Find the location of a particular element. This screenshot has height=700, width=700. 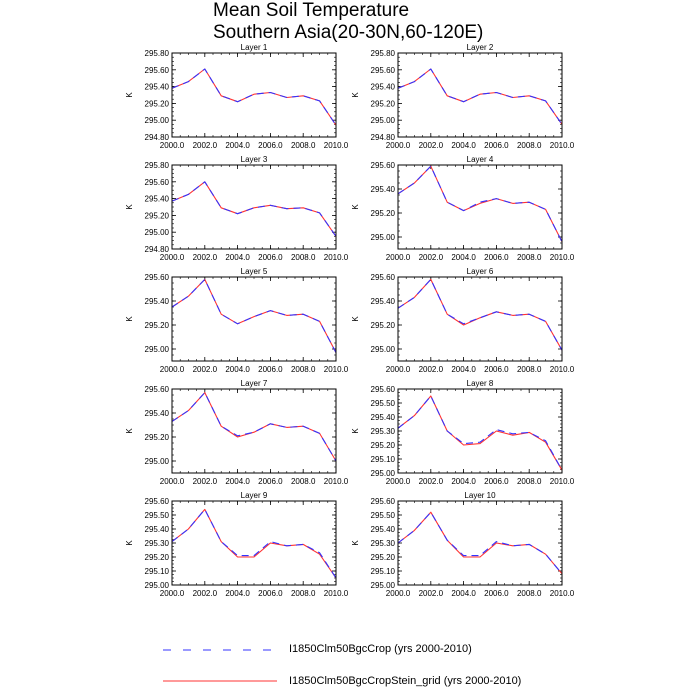

panel-7-frame is located at coordinates (254, 431).